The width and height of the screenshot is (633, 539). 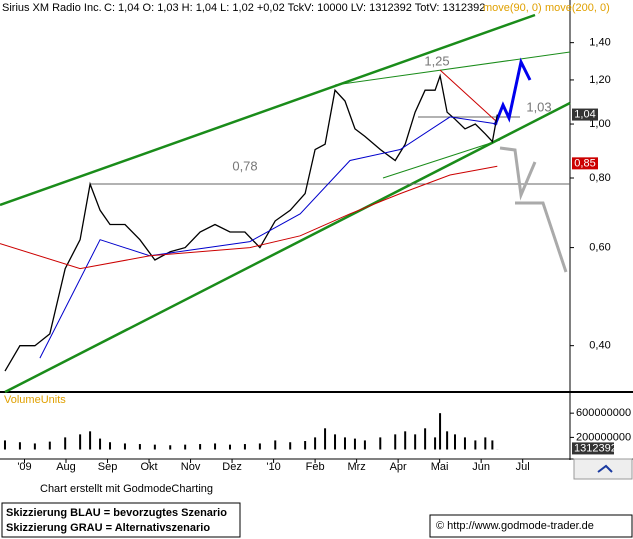 What do you see at coordinates (436, 60) in the screenshot?
I see `annotation: 1,25` at bounding box center [436, 60].